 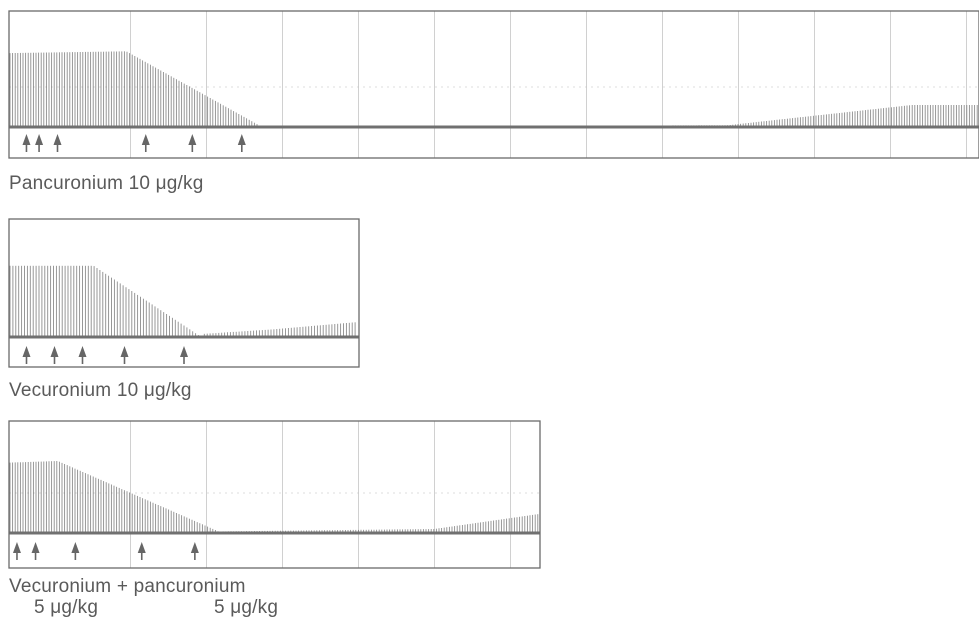 What do you see at coordinates (246, 608) in the screenshot?
I see `pancuronium-dose-label: 5 μg/kg` at bounding box center [246, 608].